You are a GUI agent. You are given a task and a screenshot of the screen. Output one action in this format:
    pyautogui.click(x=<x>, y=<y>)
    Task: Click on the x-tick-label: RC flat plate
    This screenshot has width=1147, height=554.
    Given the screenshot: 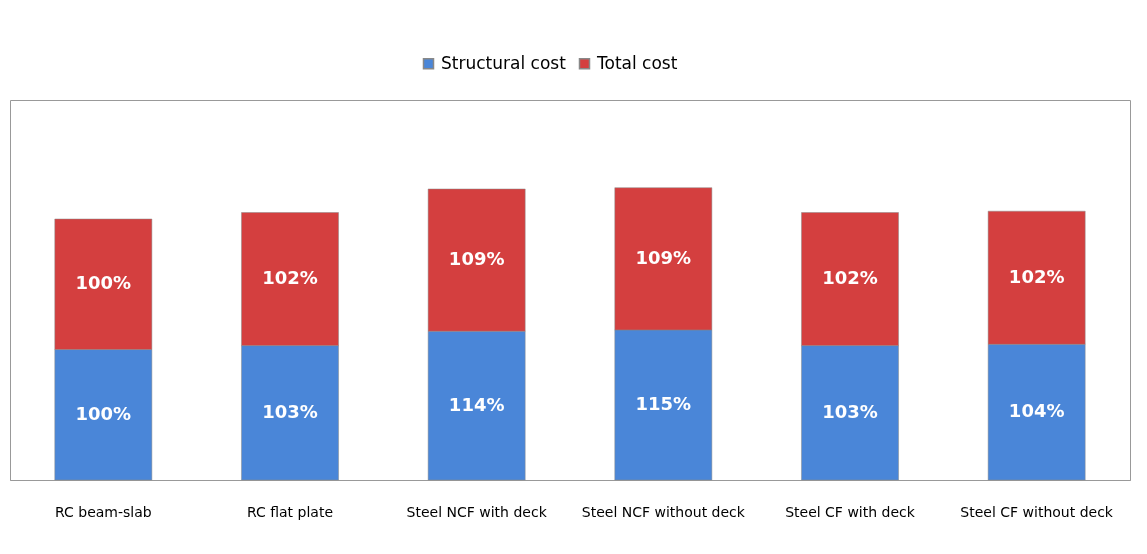 What is the action you would take?
    pyautogui.click(x=290, y=511)
    